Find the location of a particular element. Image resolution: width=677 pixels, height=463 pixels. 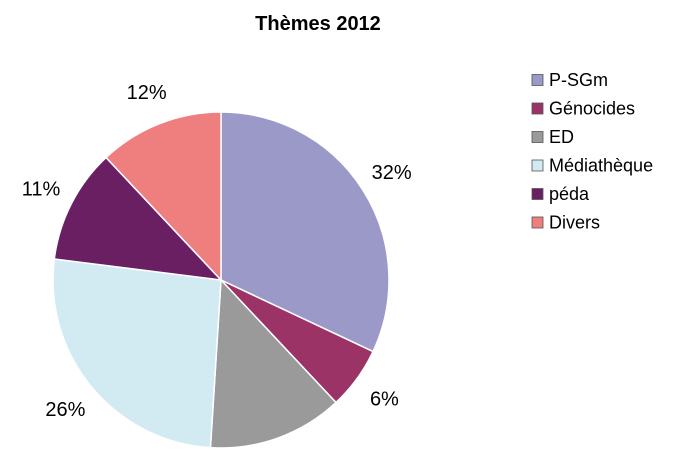

slice-label: 13% is located at coordinates (289, 461).